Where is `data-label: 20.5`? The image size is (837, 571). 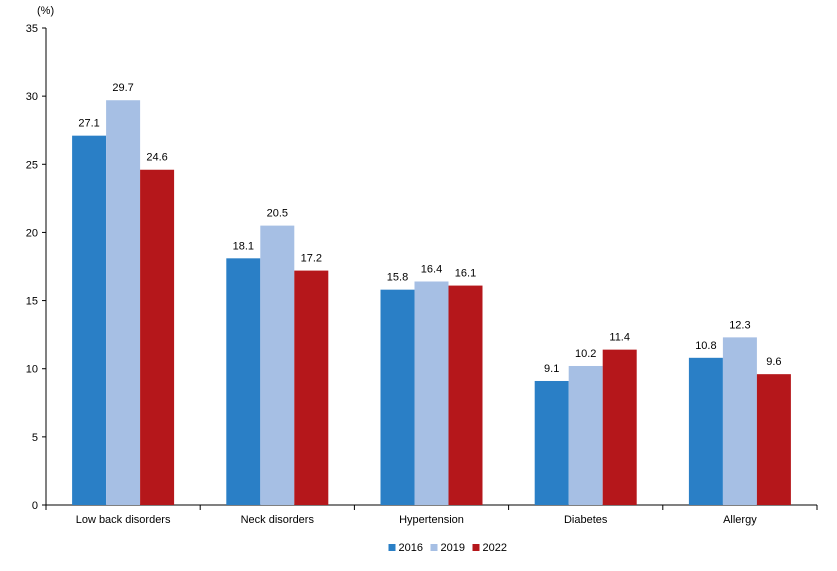
data-label: 20.5 is located at coordinates (277, 214).